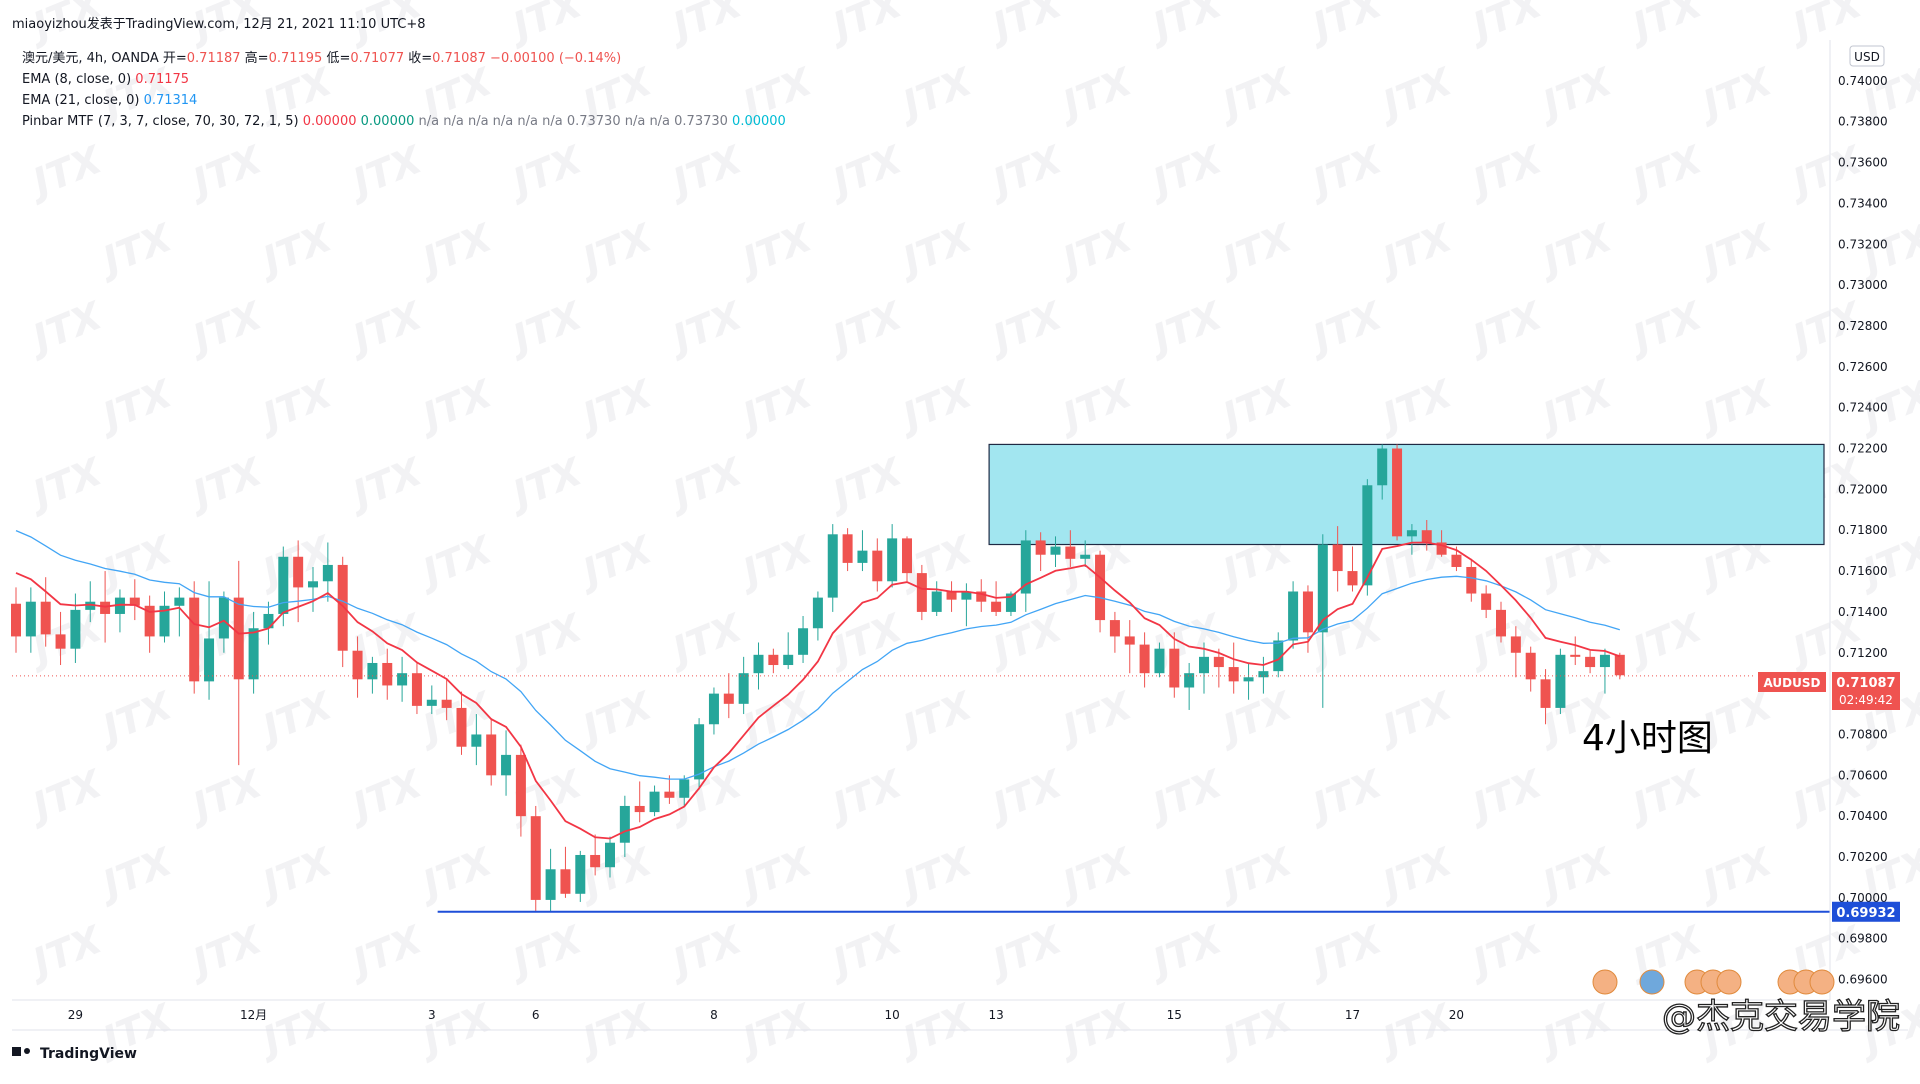 The width and height of the screenshot is (1920, 1084). I want to click on currency-badge, so click(1867, 56).